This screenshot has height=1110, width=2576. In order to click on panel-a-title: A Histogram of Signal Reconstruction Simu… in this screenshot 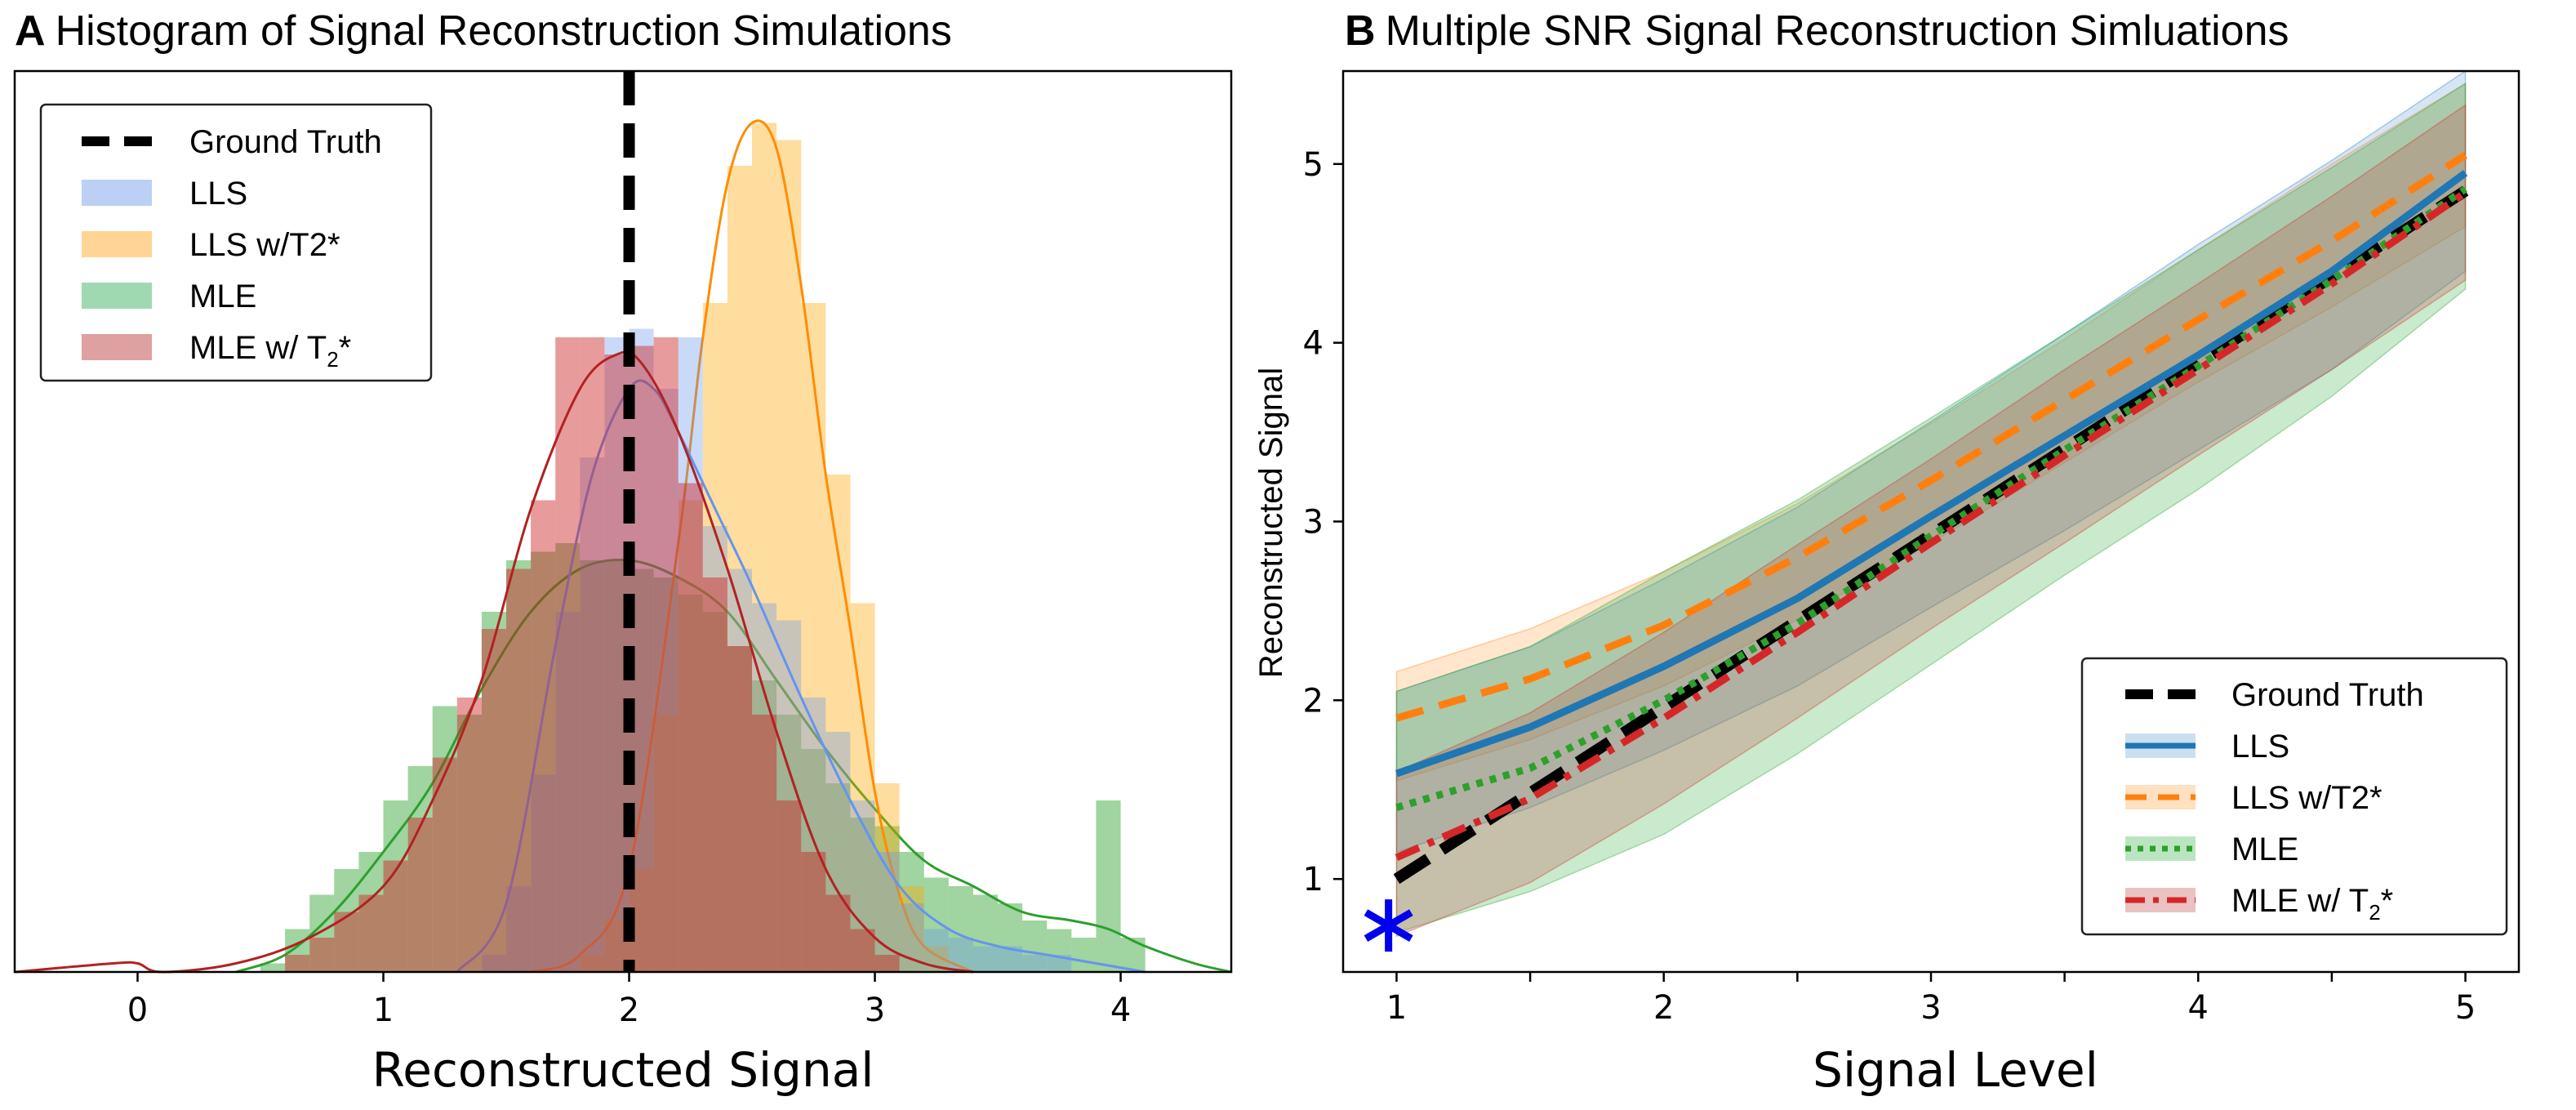, I will do `click(483, 31)`.